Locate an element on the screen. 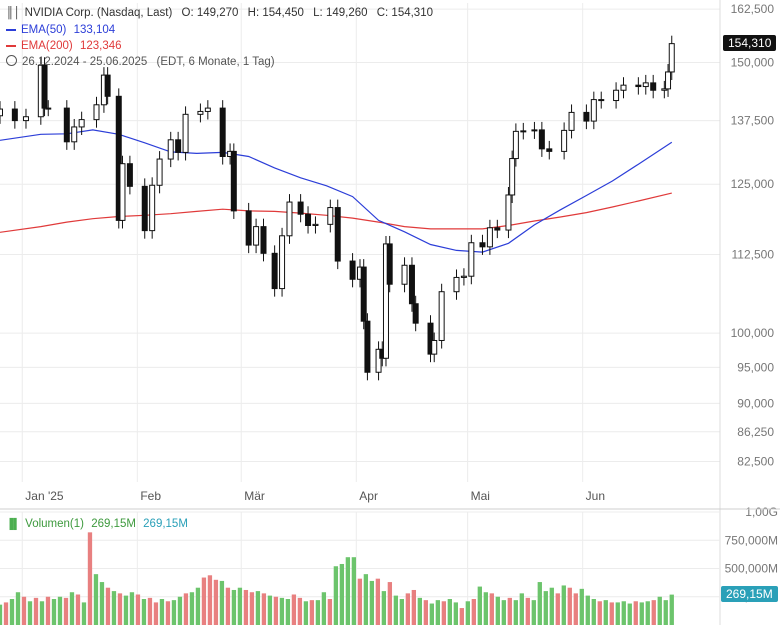  volume-tick-label: 750,000M is located at coordinates (751, 540).